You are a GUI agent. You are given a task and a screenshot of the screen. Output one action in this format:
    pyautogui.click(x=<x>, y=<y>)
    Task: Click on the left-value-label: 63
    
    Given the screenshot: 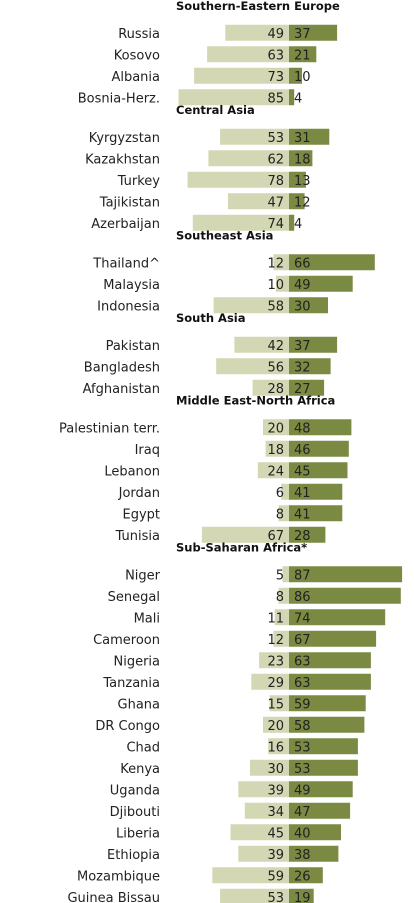 What is the action you would take?
    pyautogui.click(x=275, y=55)
    